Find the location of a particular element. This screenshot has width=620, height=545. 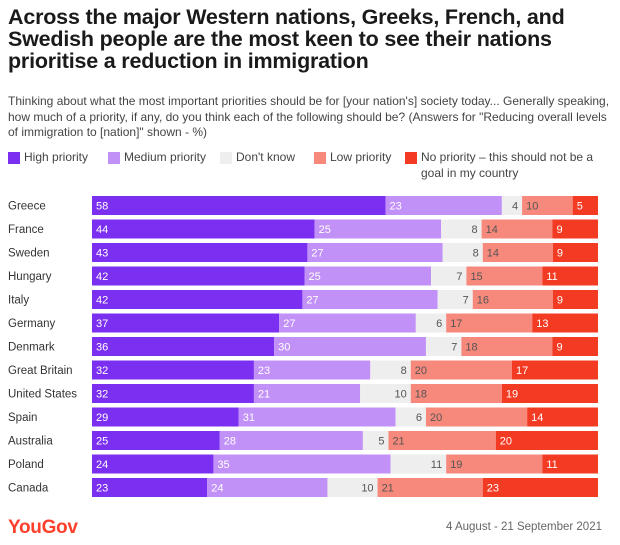

value-label-germany-medium: 27 is located at coordinates (289, 324).